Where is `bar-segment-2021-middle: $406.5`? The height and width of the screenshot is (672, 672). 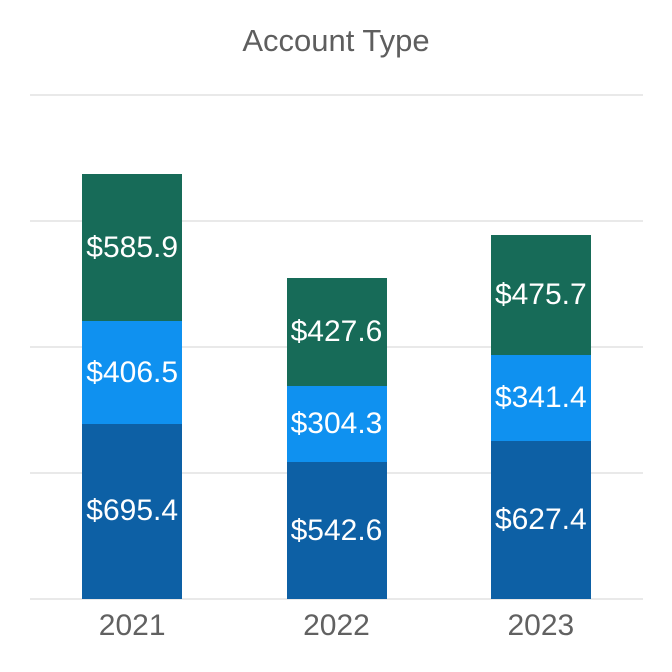
bar-segment-2021-middle: $406.5 is located at coordinates (132, 372).